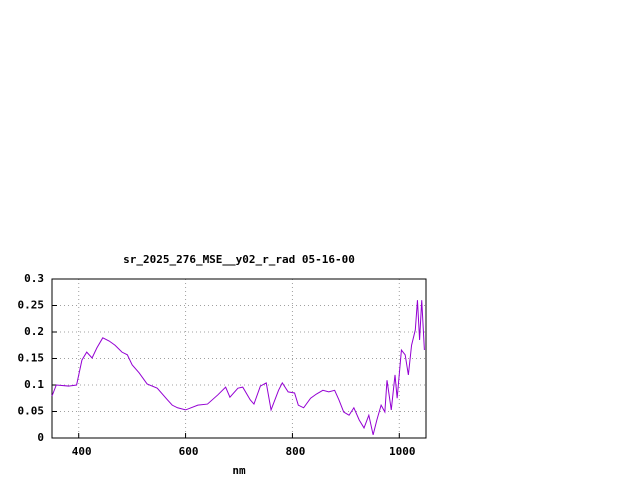 This screenshot has height=480, width=640. I want to click on y-tick-label: 0.15, so click(31, 358).